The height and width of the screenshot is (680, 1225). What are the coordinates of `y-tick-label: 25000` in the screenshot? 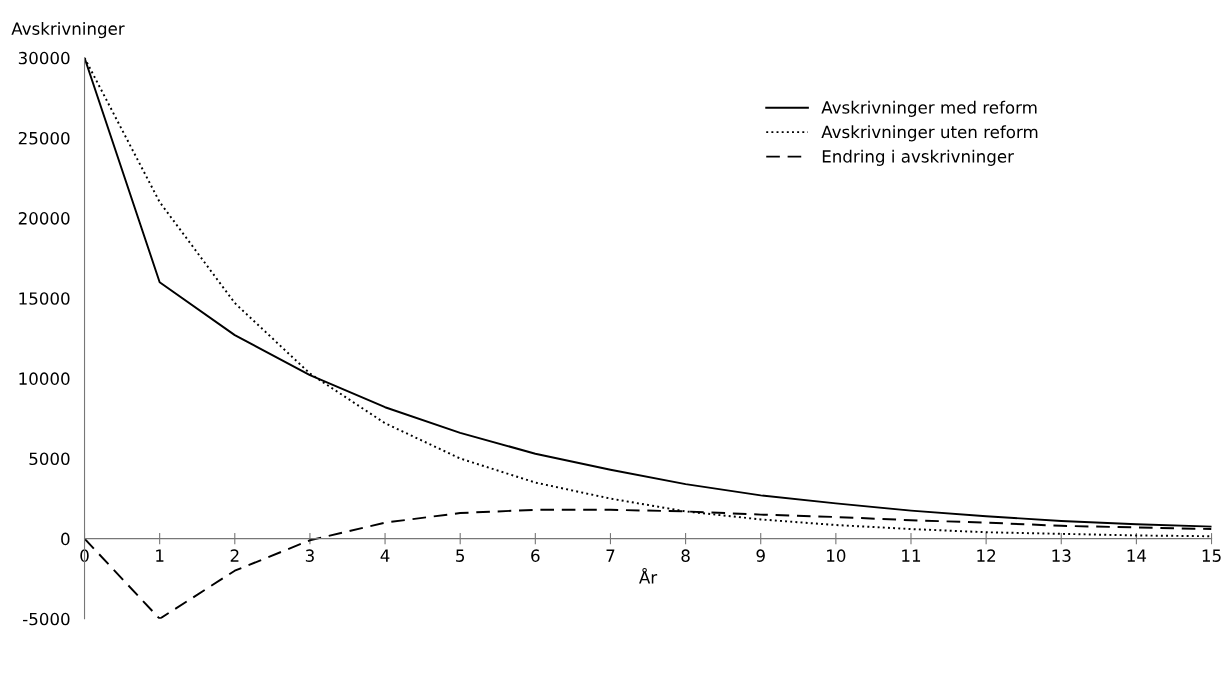 It's located at (44, 138).